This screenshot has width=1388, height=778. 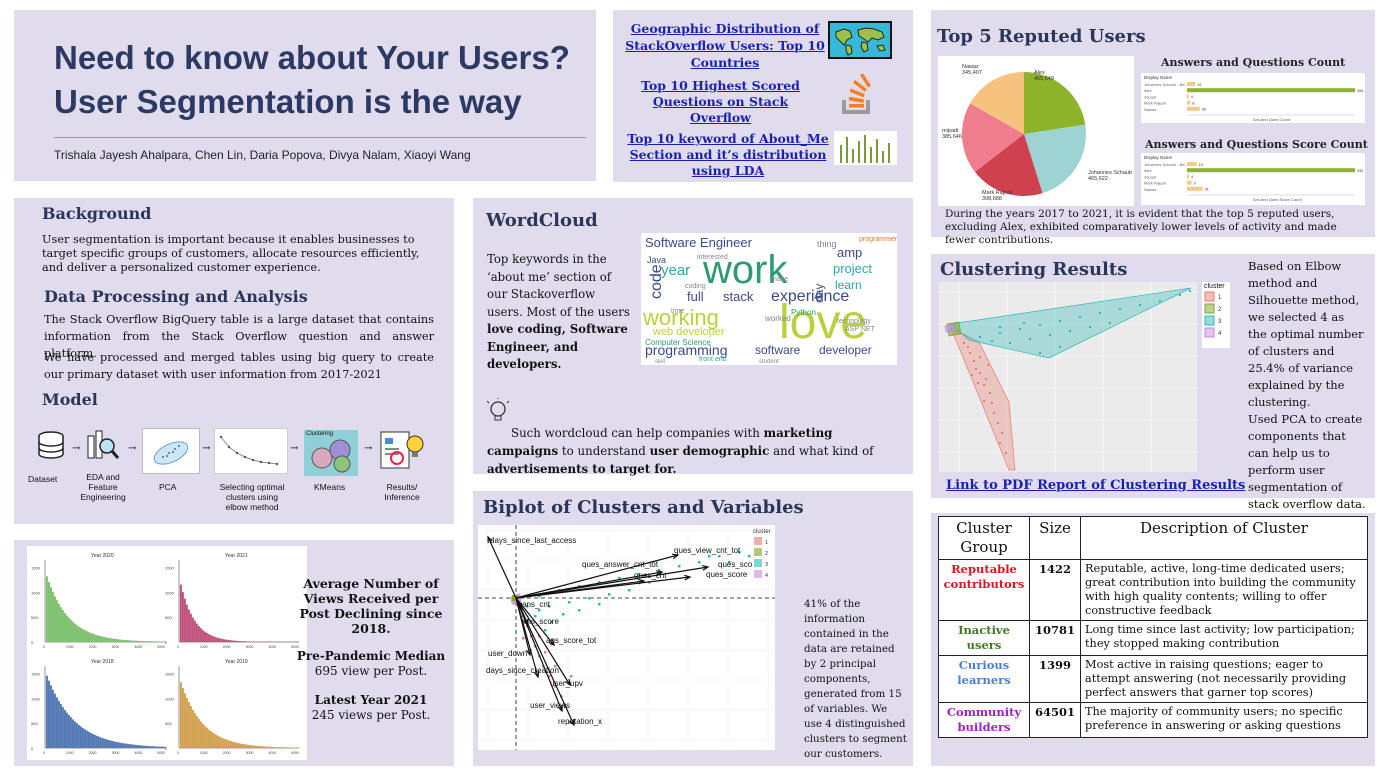 What do you see at coordinates (1034, 269) in the screenshot?
I see `clustering-heading: Clustering Results` at bounding box center [1034, 269].